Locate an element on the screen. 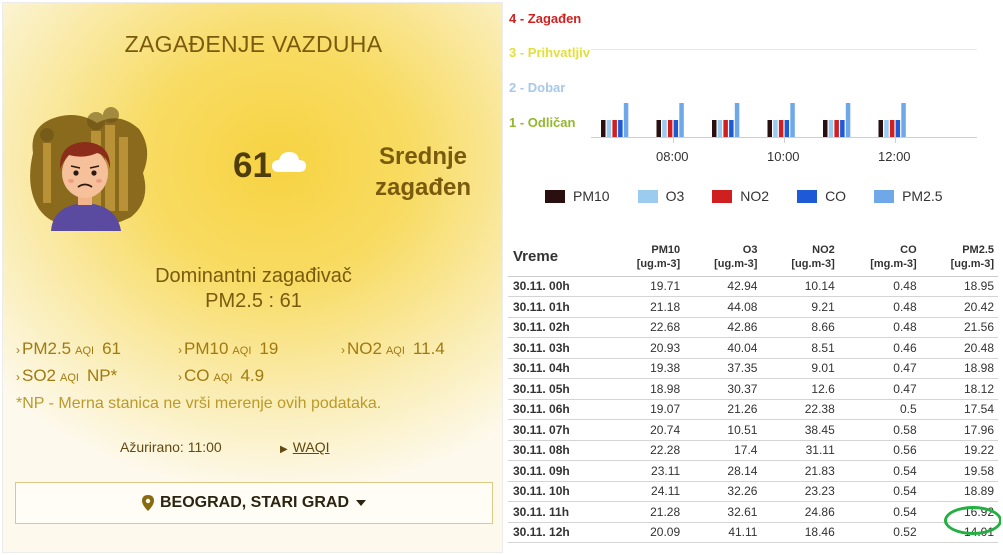 Image resolution: width=1003 pixels, height=555 pixels. cell-time: 30.11. 08h is located at coordinates (557, 450).